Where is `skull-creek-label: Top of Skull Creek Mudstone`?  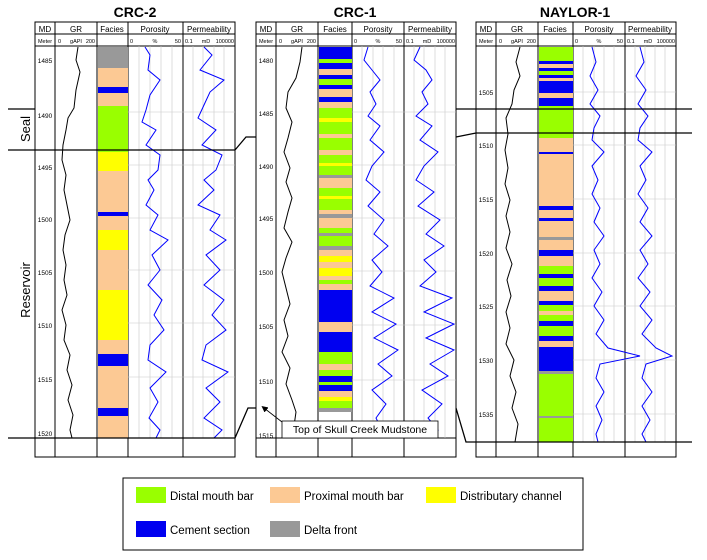
skull-creek-label: Top of Skull Creek Mudstone is located at coordinates (360, 430).